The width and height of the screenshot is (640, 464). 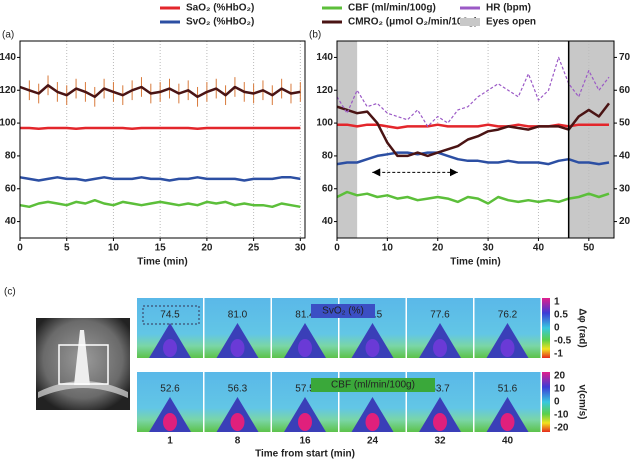 I want to click on legend-label: HR (bpm), so click(x=508, y=8).